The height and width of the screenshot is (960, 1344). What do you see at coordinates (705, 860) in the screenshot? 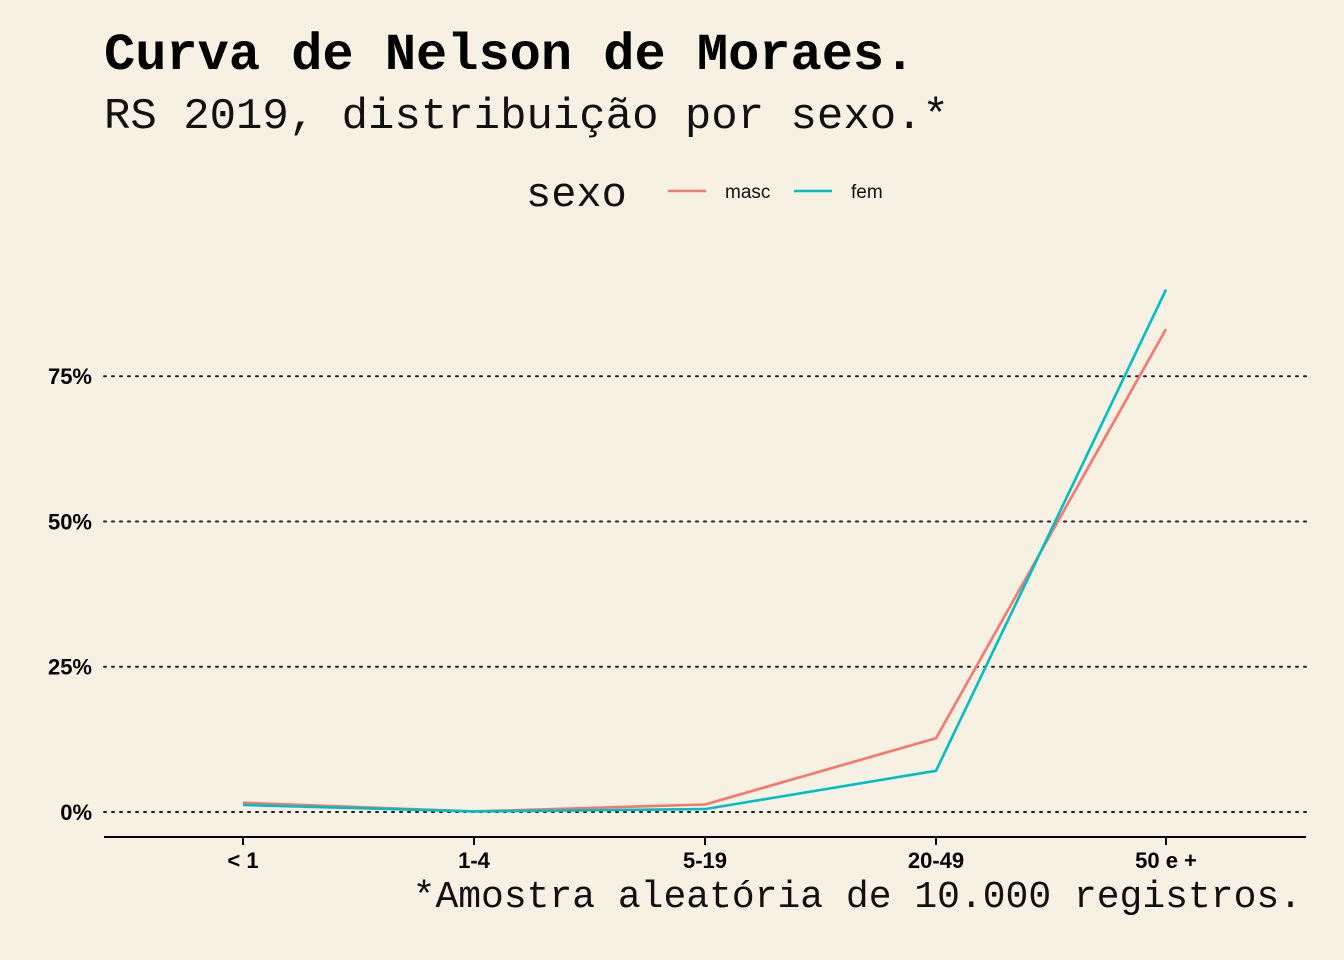
I see `x-tick-label: 5-19` at bounding box center [705, 860].